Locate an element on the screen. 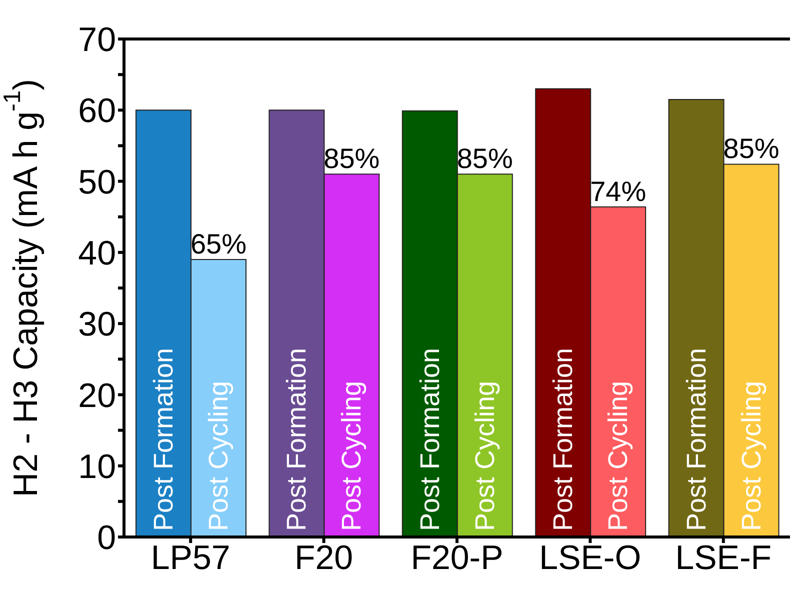 This screenshot has height=591, width=800. annotation: 74% is located at coordinates (618, 191).